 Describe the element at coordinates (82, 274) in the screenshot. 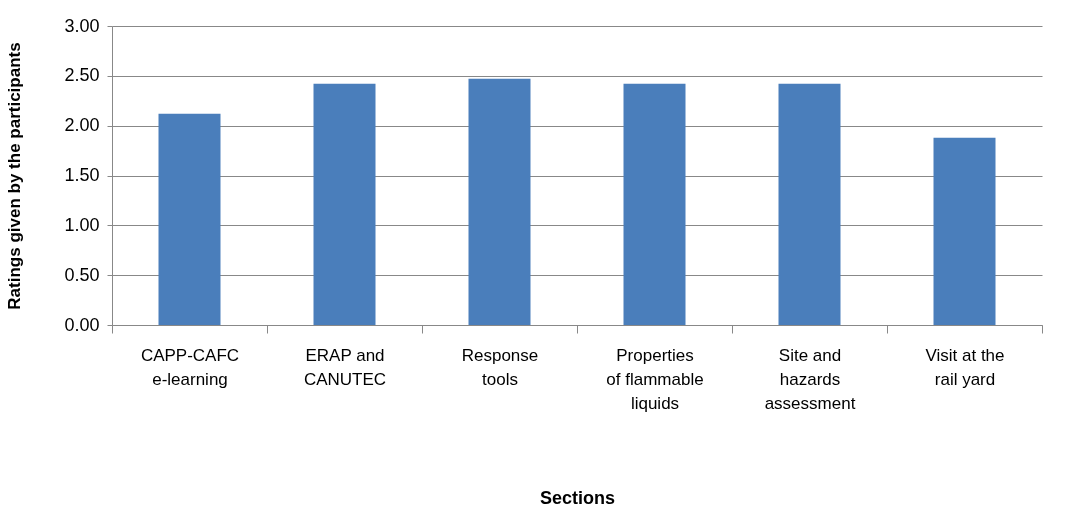

I see `y-tick-label: 0.50` at that location.